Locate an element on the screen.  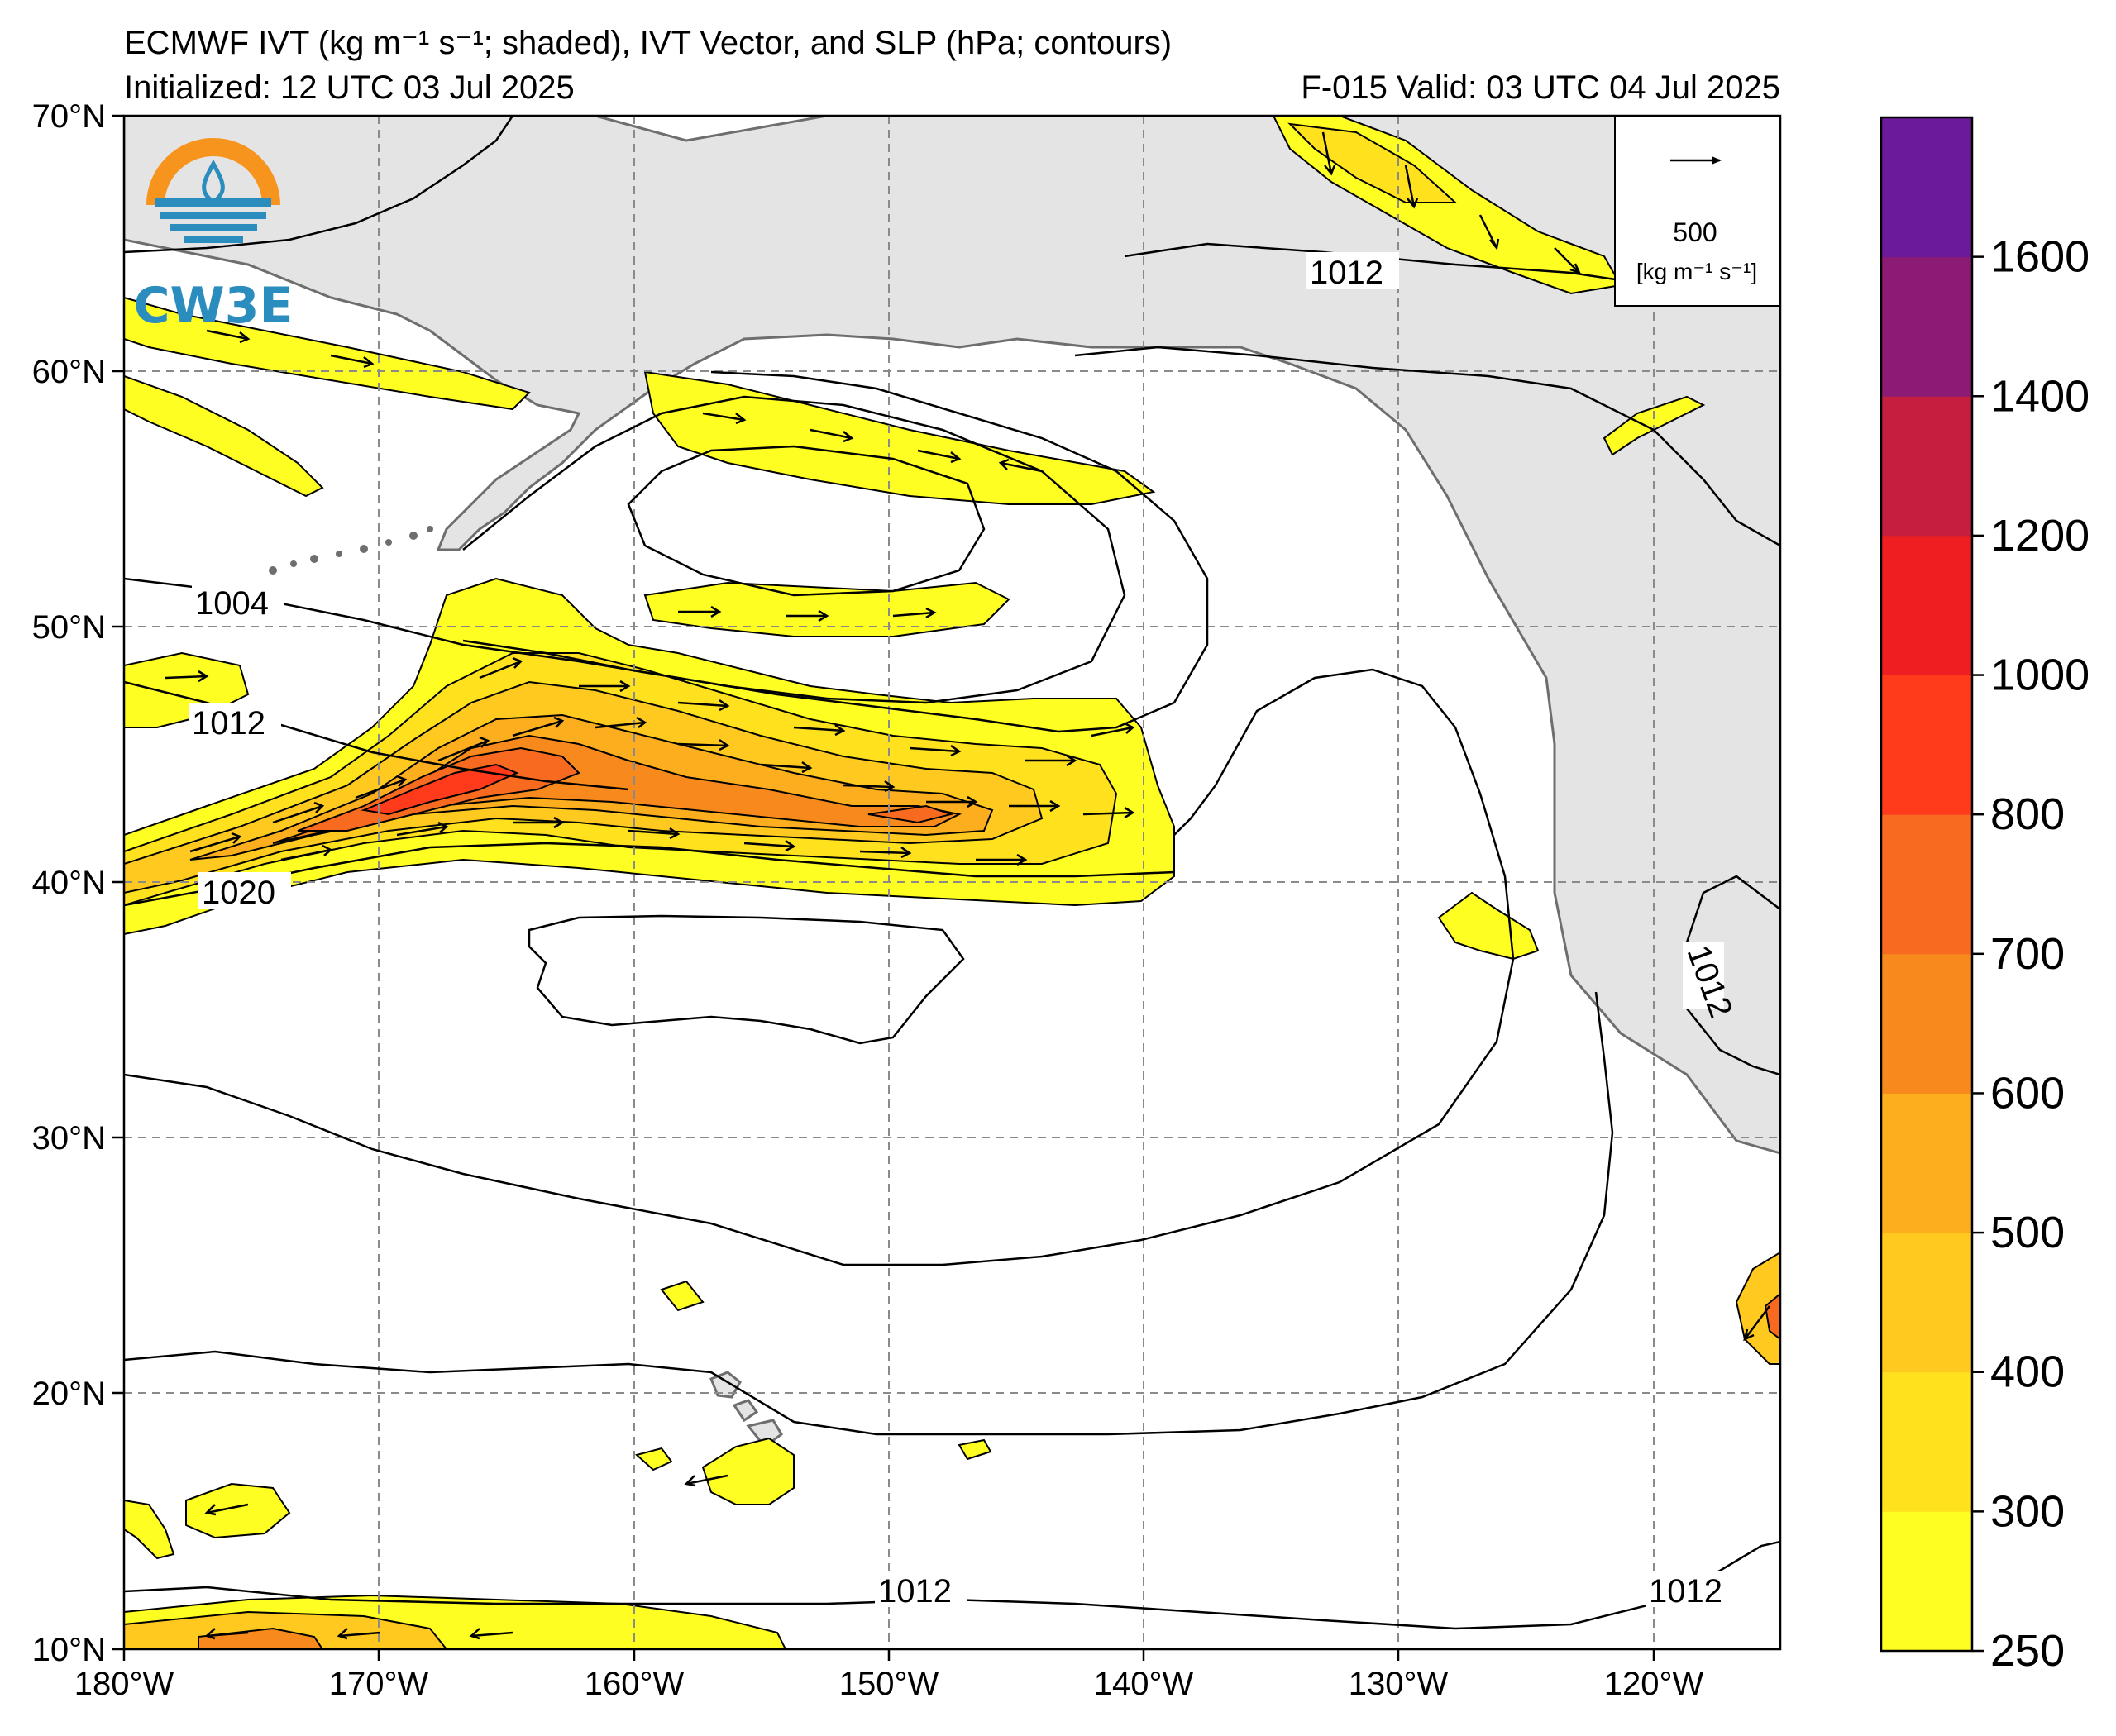
ivt-ca-small is located at coordinates (1488, 926).